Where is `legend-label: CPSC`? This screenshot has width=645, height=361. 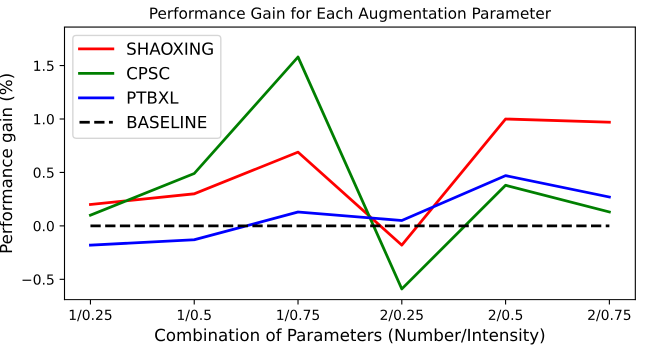 legend-label: CPSC is located at coordinates (148, 73).